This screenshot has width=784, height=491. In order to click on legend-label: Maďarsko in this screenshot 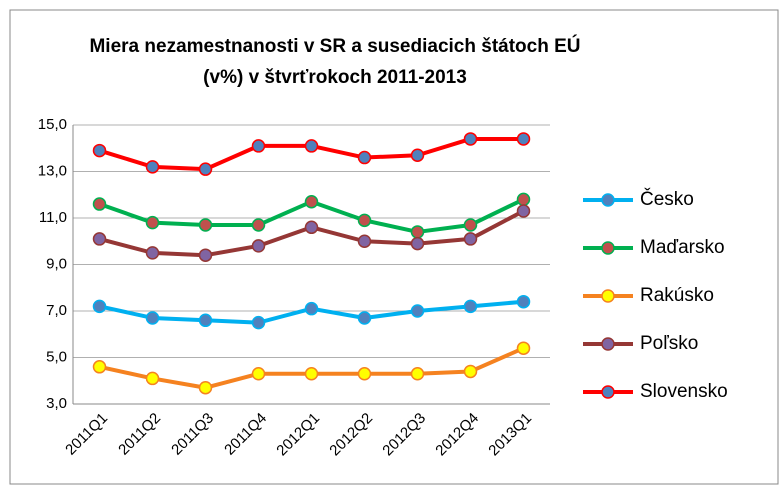, I will do `click(682, 247)`.